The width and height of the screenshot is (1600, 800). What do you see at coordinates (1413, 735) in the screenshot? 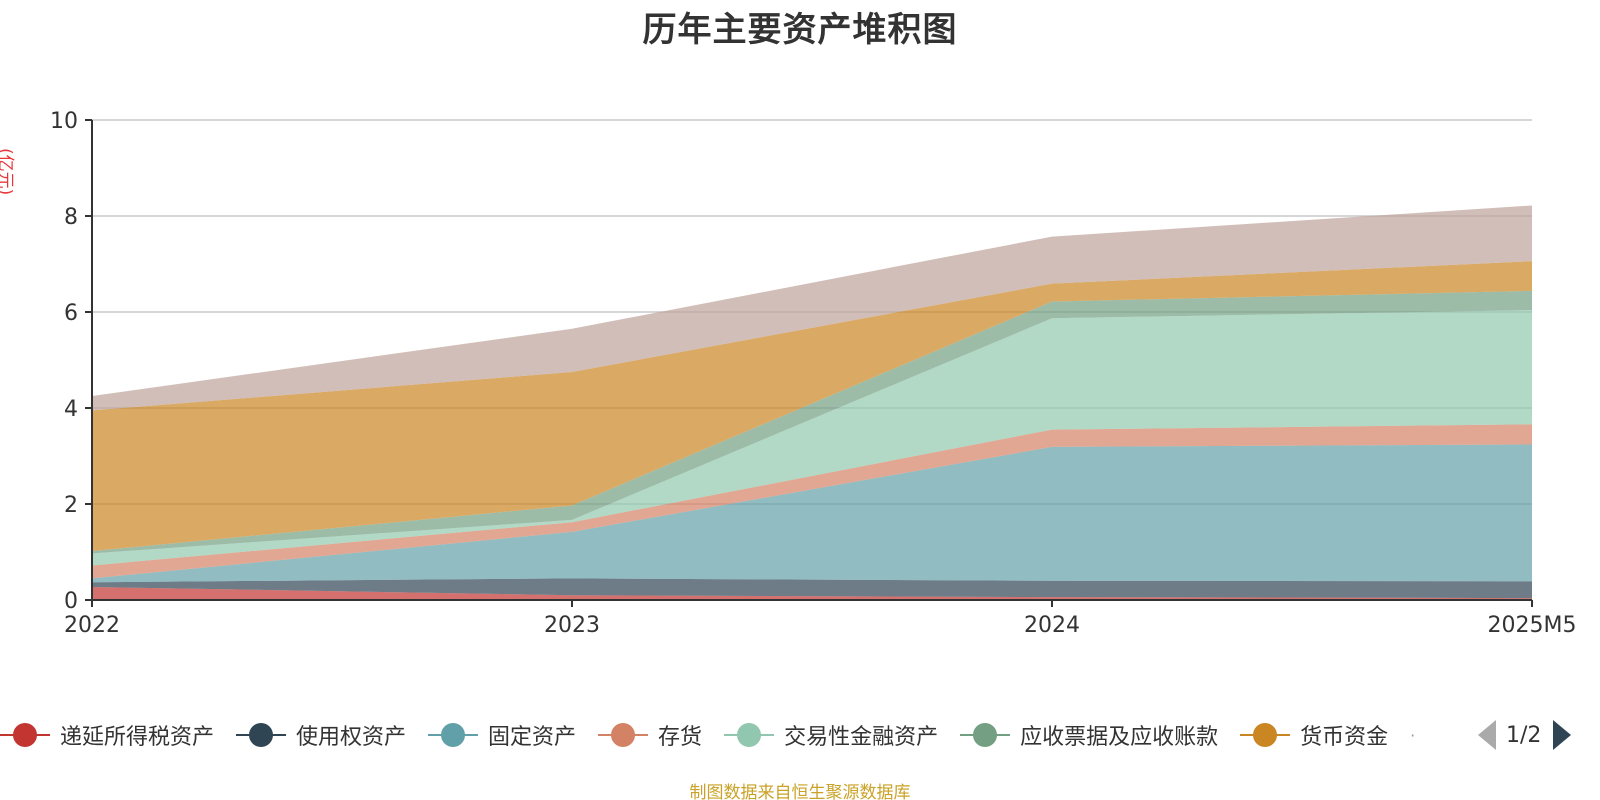
I see `legend-overflow-ellipsis: ·` at bounding box center [1413, 735].